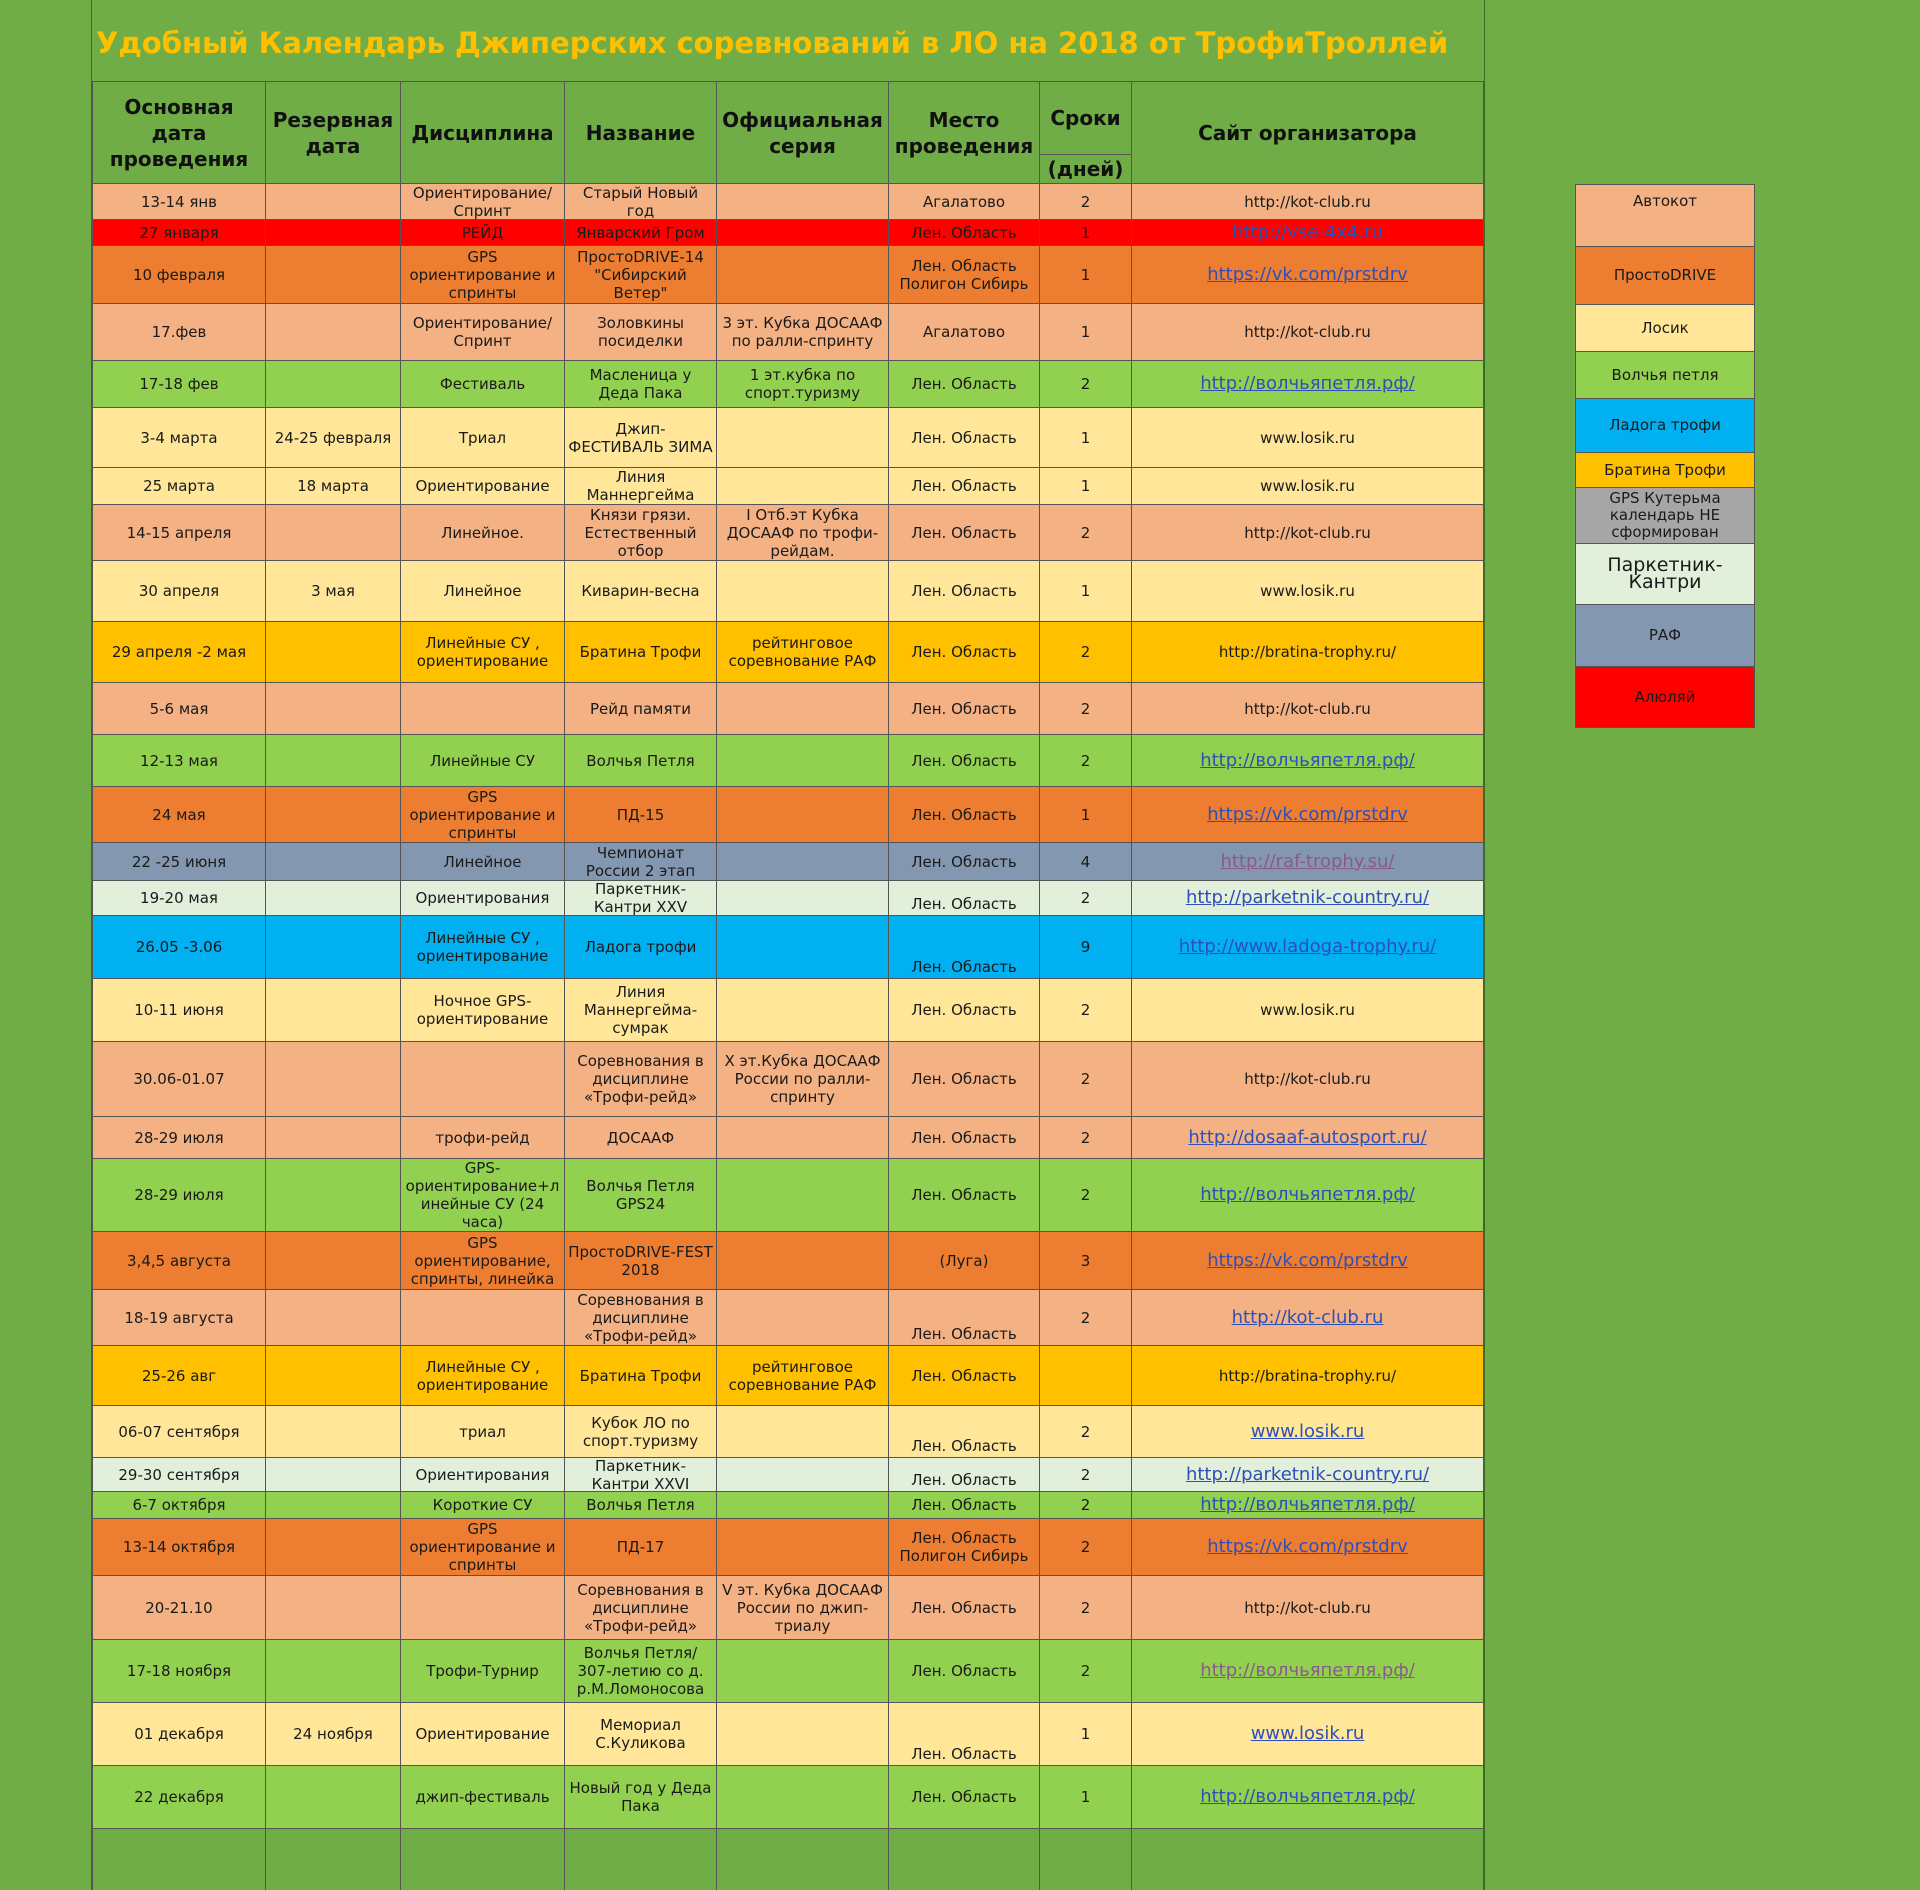 This screenshot has width=1920, height=1890. Describe the element at coordinates (179, 1376) in the screenshot. I see `cell-date: 25-26 авг` at that location.